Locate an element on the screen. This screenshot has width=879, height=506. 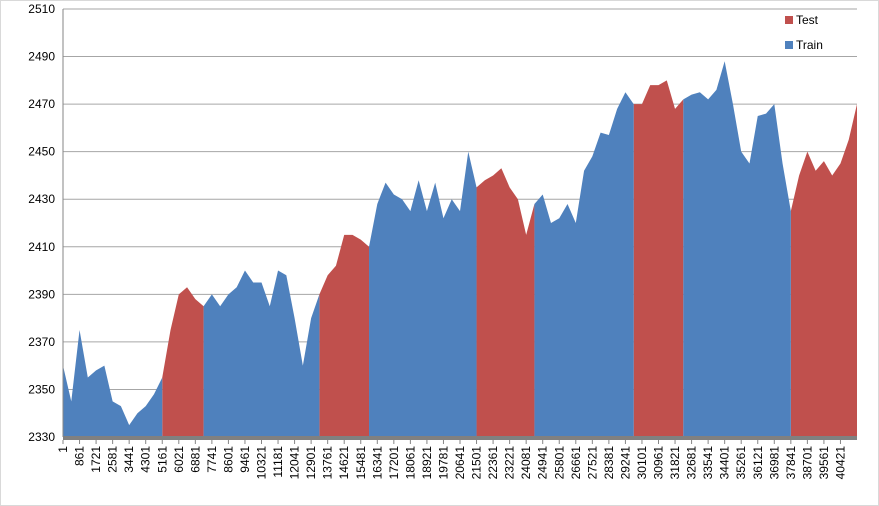
y-tick-label: 2410 is located at coordinates (41, 247).